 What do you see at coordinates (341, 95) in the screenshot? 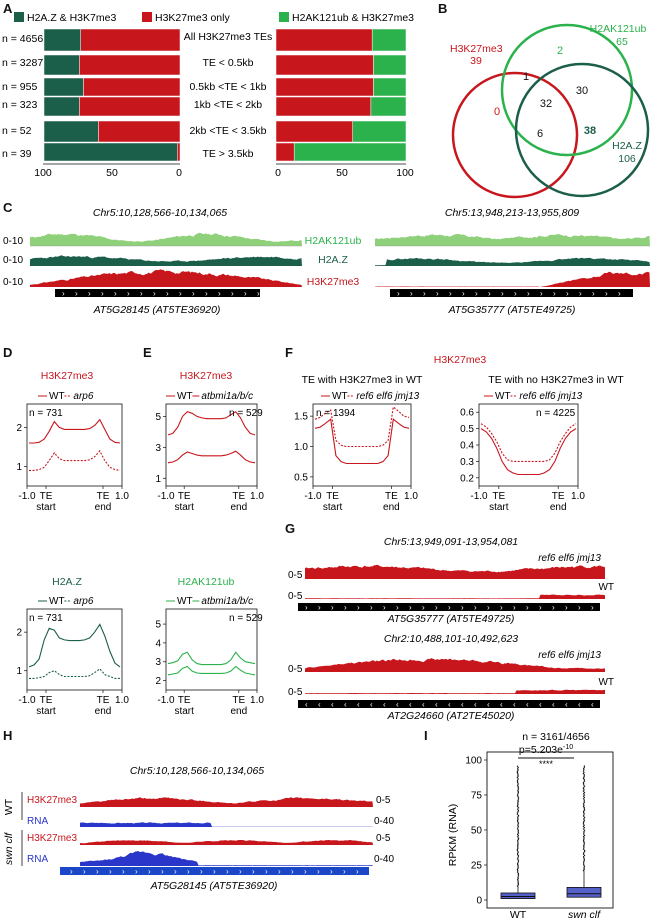
I see `bars-a-right` at bounding box center [341, 95].